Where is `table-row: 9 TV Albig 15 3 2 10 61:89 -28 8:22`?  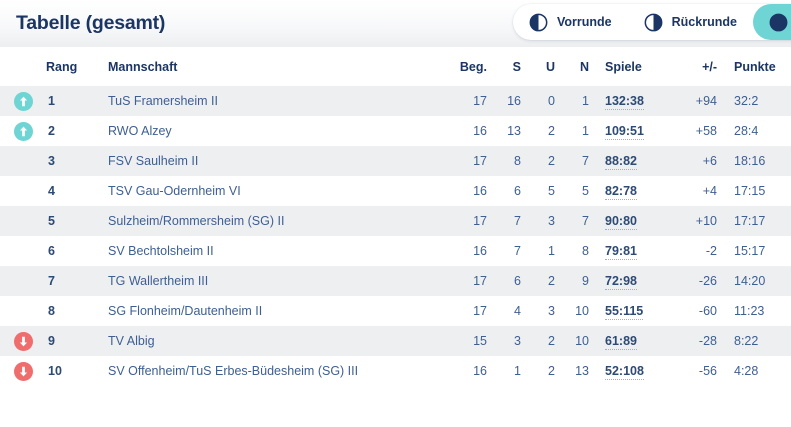
table-row: 9 TV Albig 15 3 2 10 61:89 -28 8:22 is located at coordinates (395, 341).